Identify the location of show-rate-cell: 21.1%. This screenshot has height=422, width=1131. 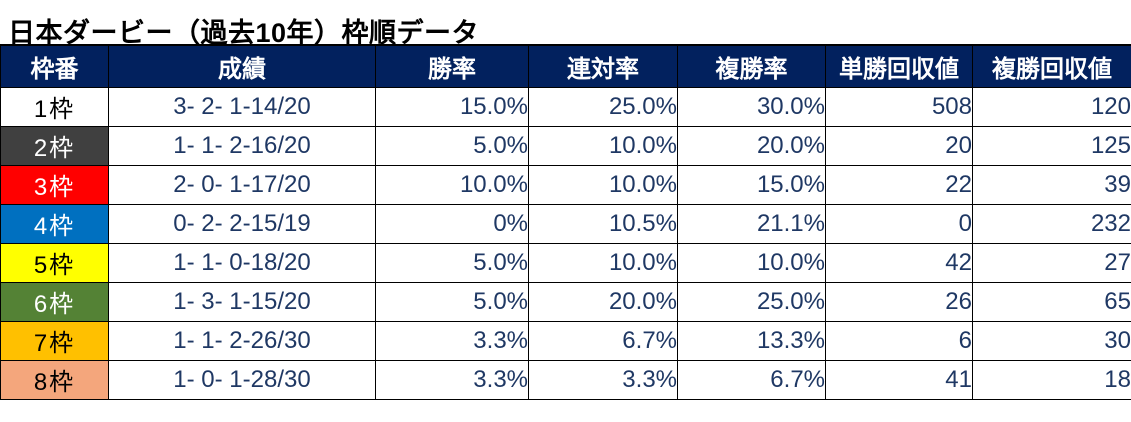
(751, 223).